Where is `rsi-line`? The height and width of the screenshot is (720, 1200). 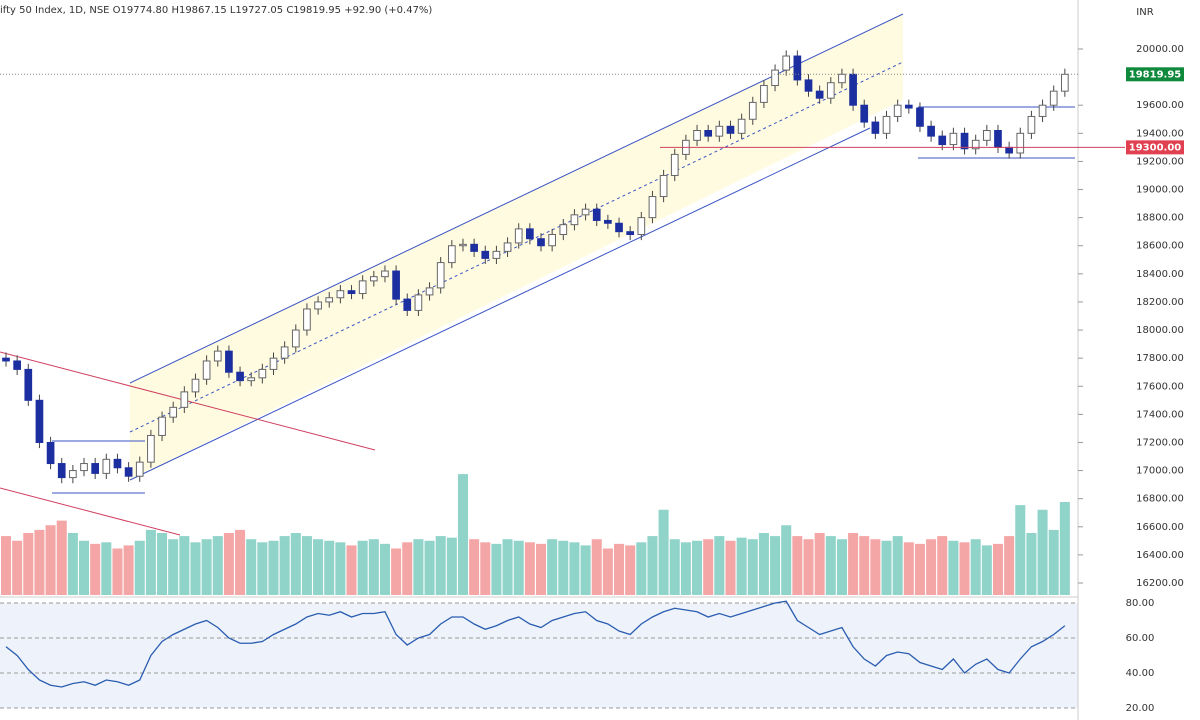 rsi-line is located at coordinates (535, 644).